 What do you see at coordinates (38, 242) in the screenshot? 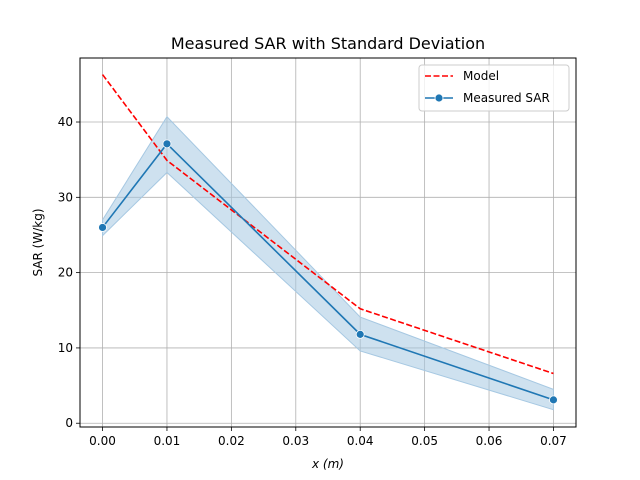
I see `y-axis-label: SAR (W/kg)` at bounding box center [38, 242].